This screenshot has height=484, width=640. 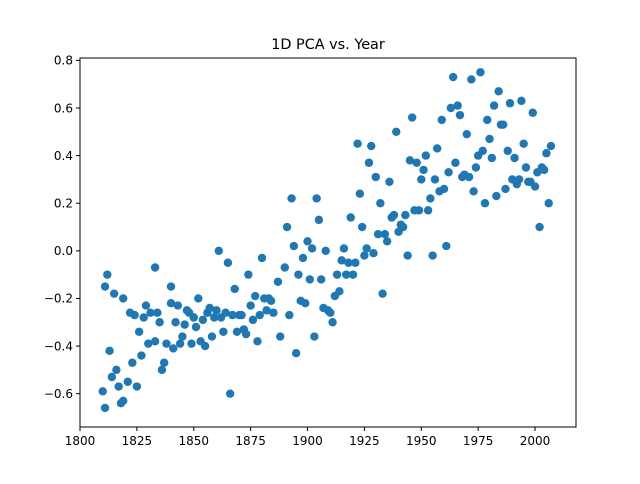 I want to click on y-tick-label: −0.4, so click(x=58, y=346).